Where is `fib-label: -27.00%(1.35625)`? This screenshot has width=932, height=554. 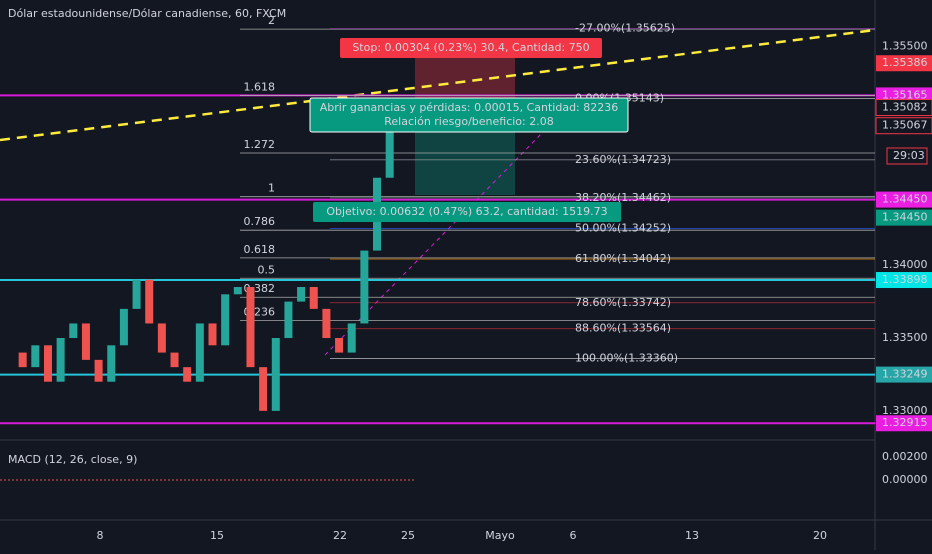 fib-label: -27.00%(1.35625) is located at coordinates (625, 27).